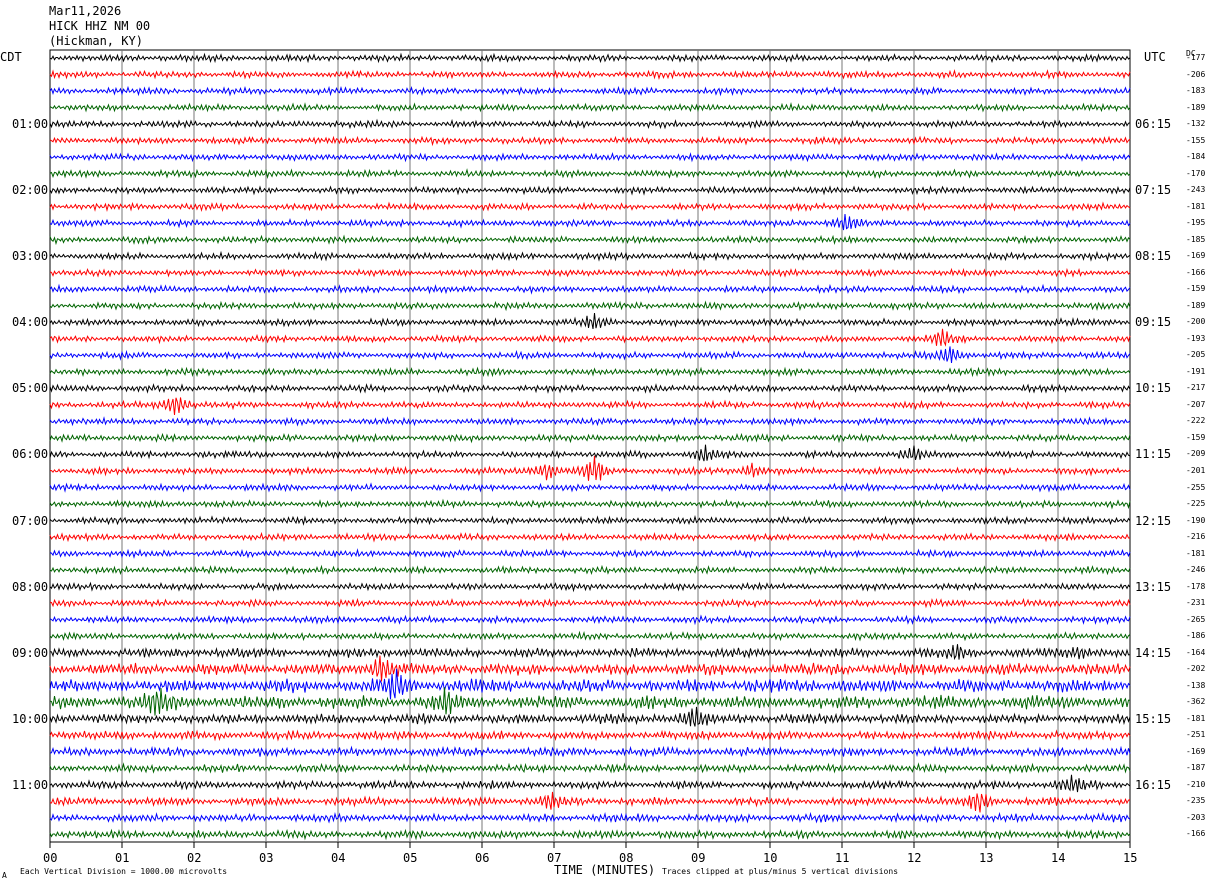 This screenshot has width=1210, height=886. I want to click on dc-offset-value: -190, so click(1196, 520).